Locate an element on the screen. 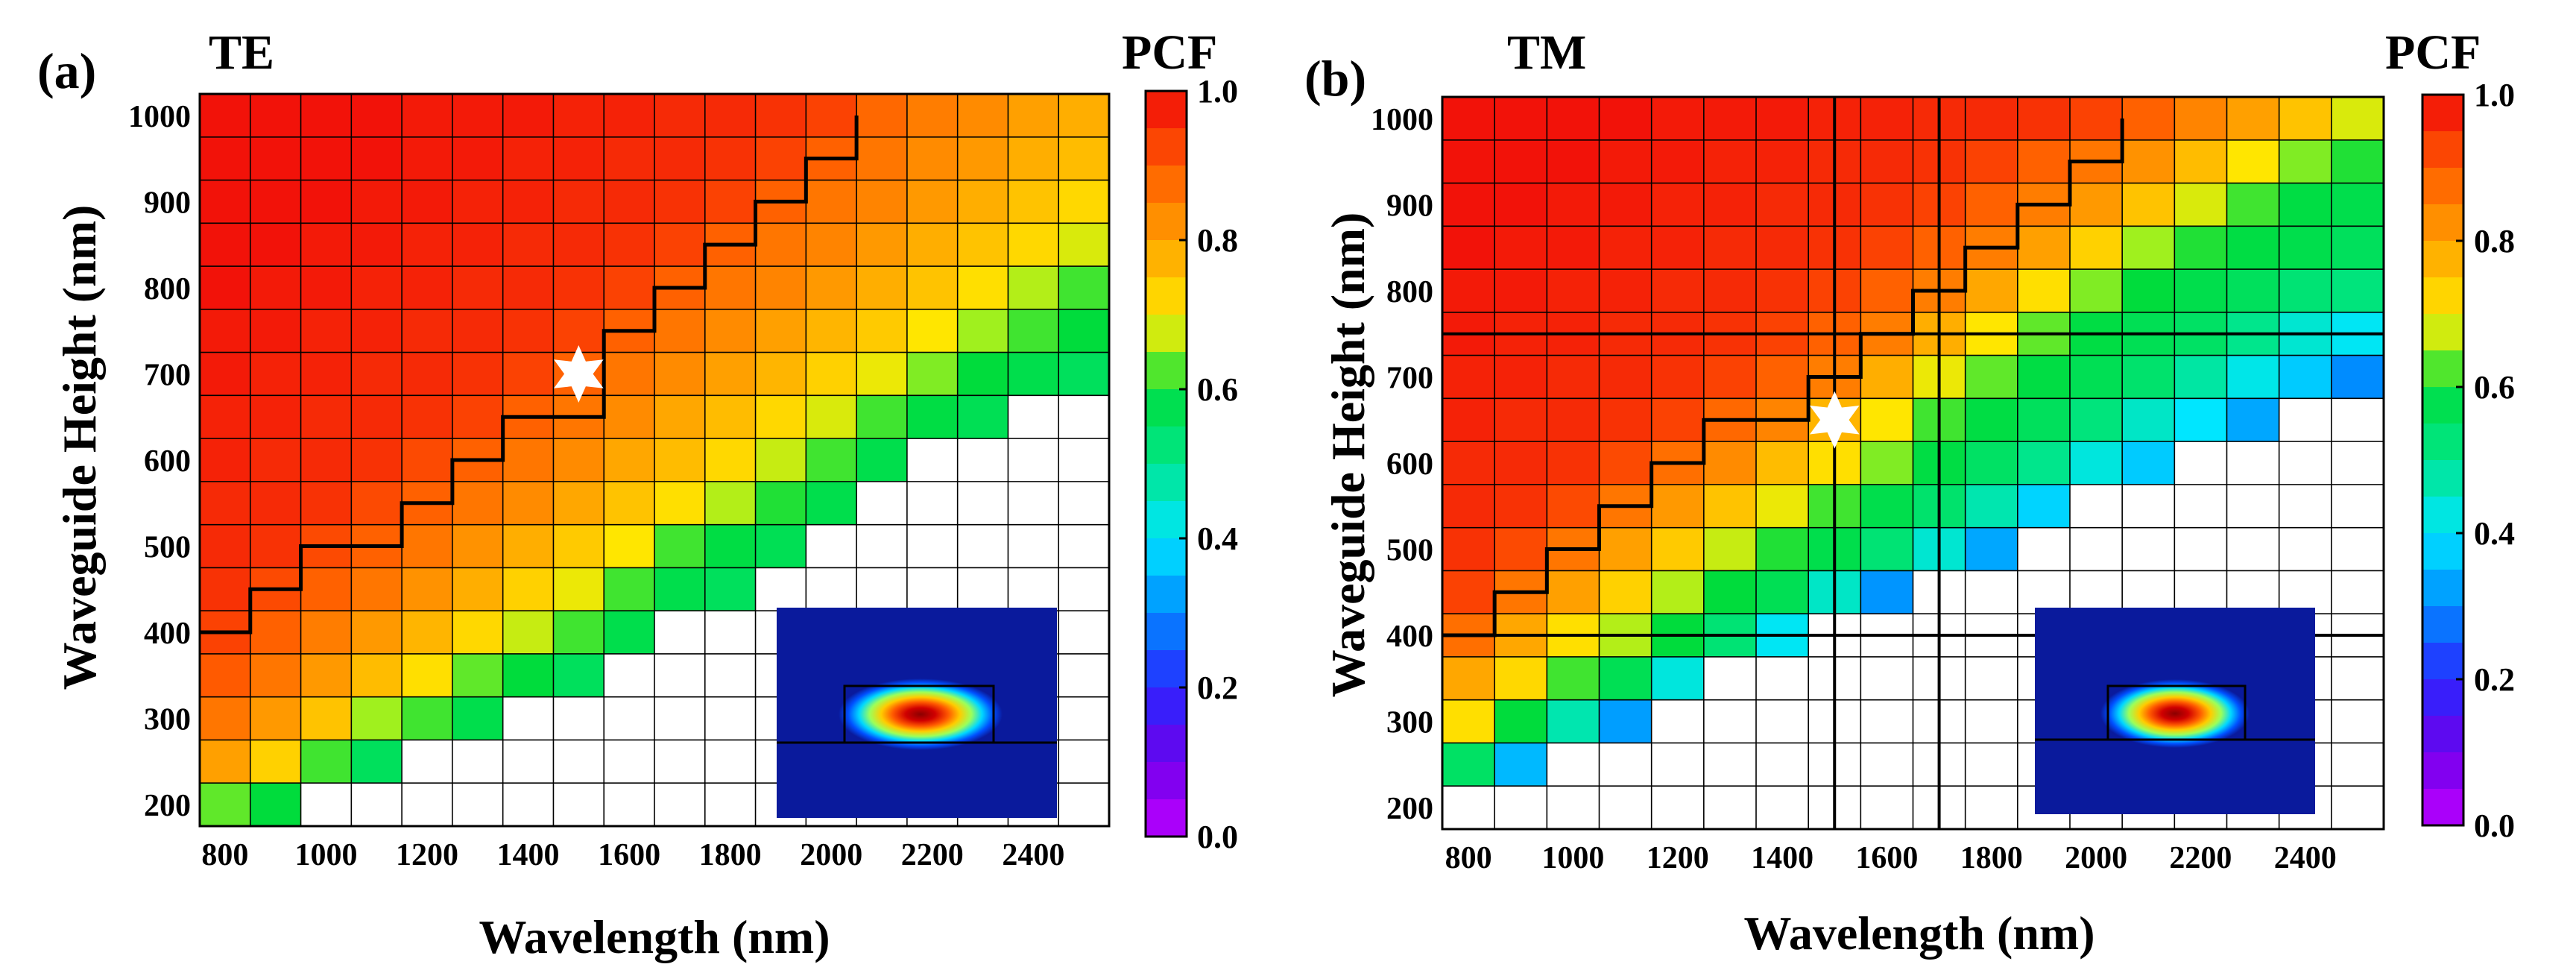 This screenshot has width=2576, height=973. x-tick-label: 1200 is located at coordinates (1678, 858).